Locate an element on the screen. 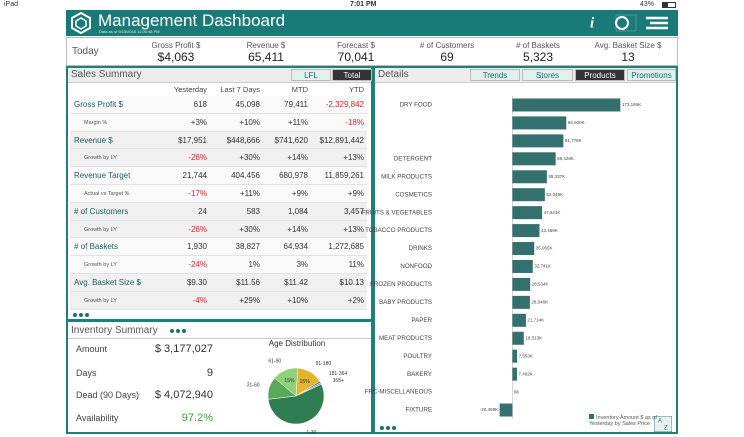  divider is located at coordinates (219, 338).